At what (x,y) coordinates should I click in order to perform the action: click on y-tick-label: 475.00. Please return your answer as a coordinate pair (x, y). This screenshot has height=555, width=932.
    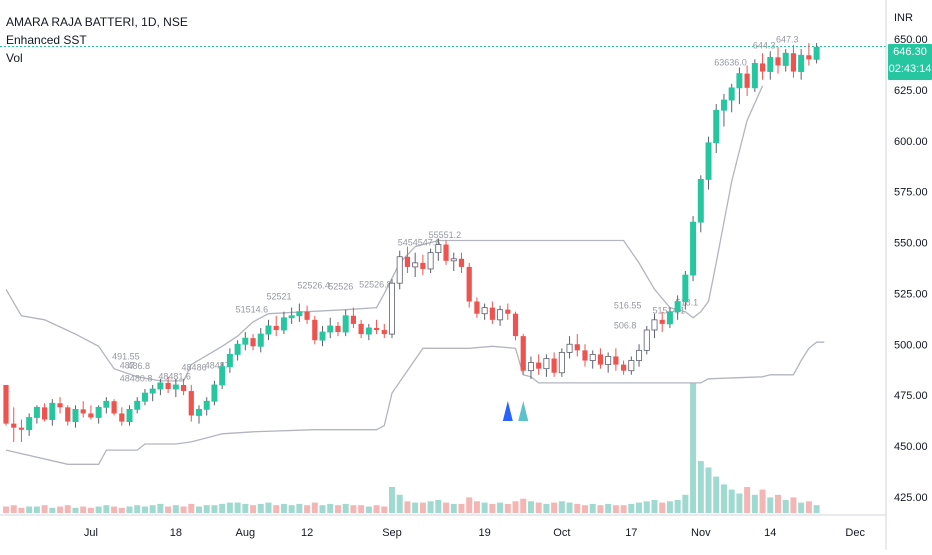
    Looking at the image, I should click on (911, 396).